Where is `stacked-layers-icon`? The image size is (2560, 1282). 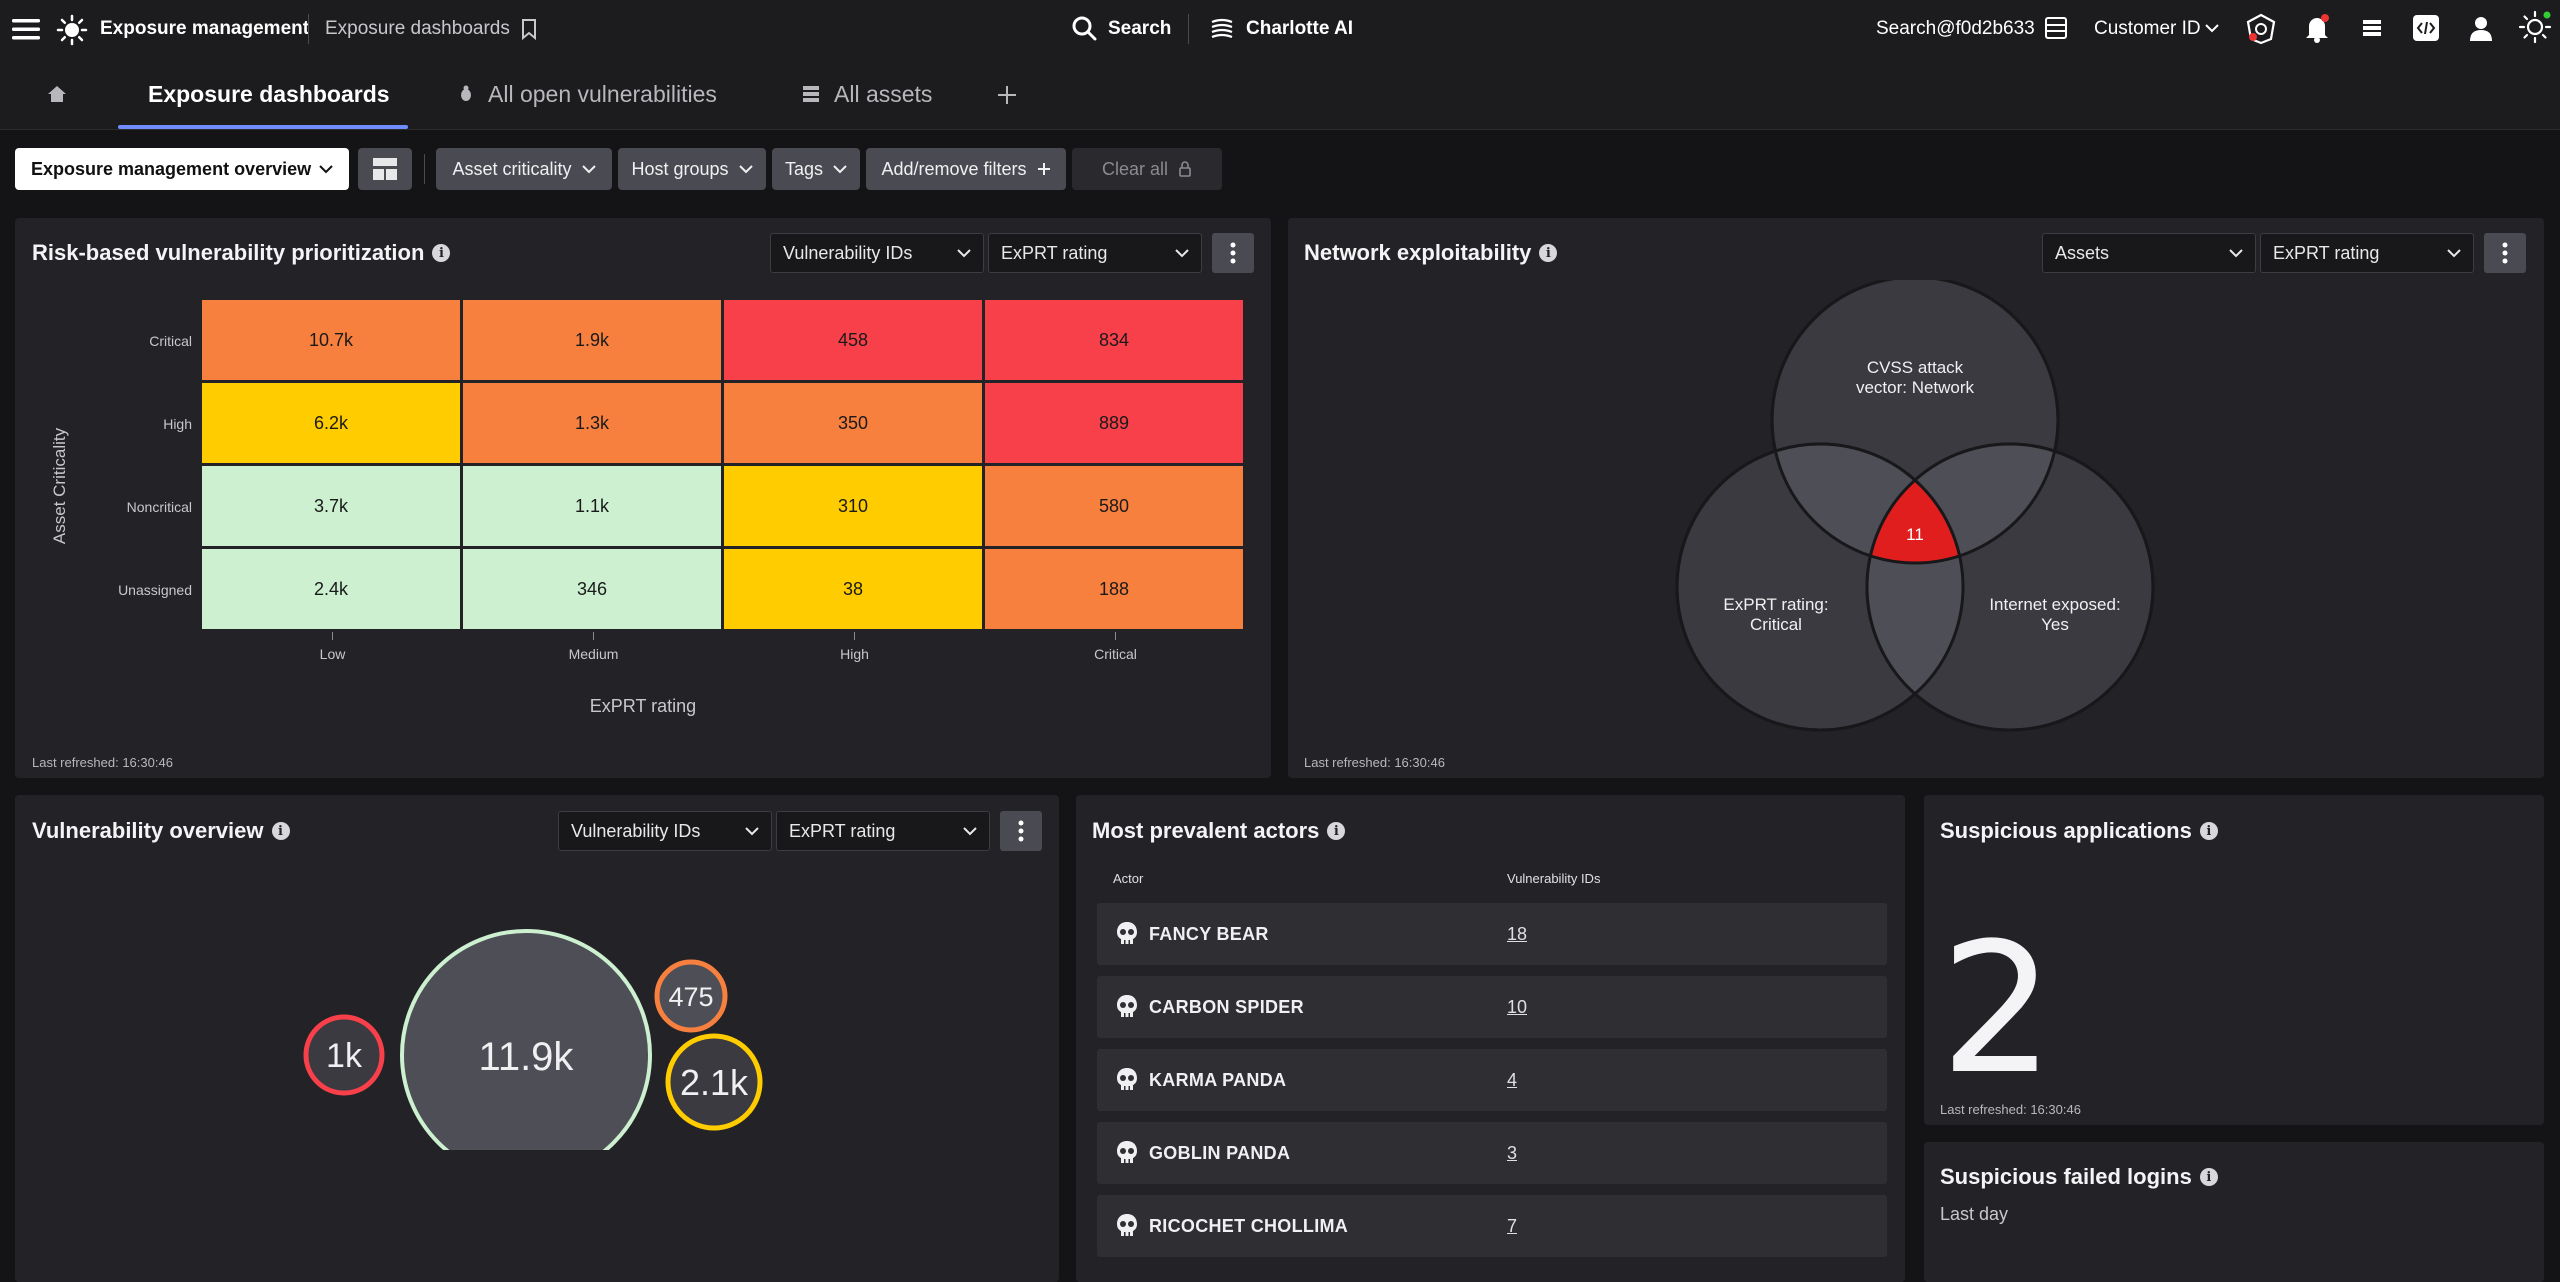 stacked-layers-icon is located at coordinates (2372, 28).